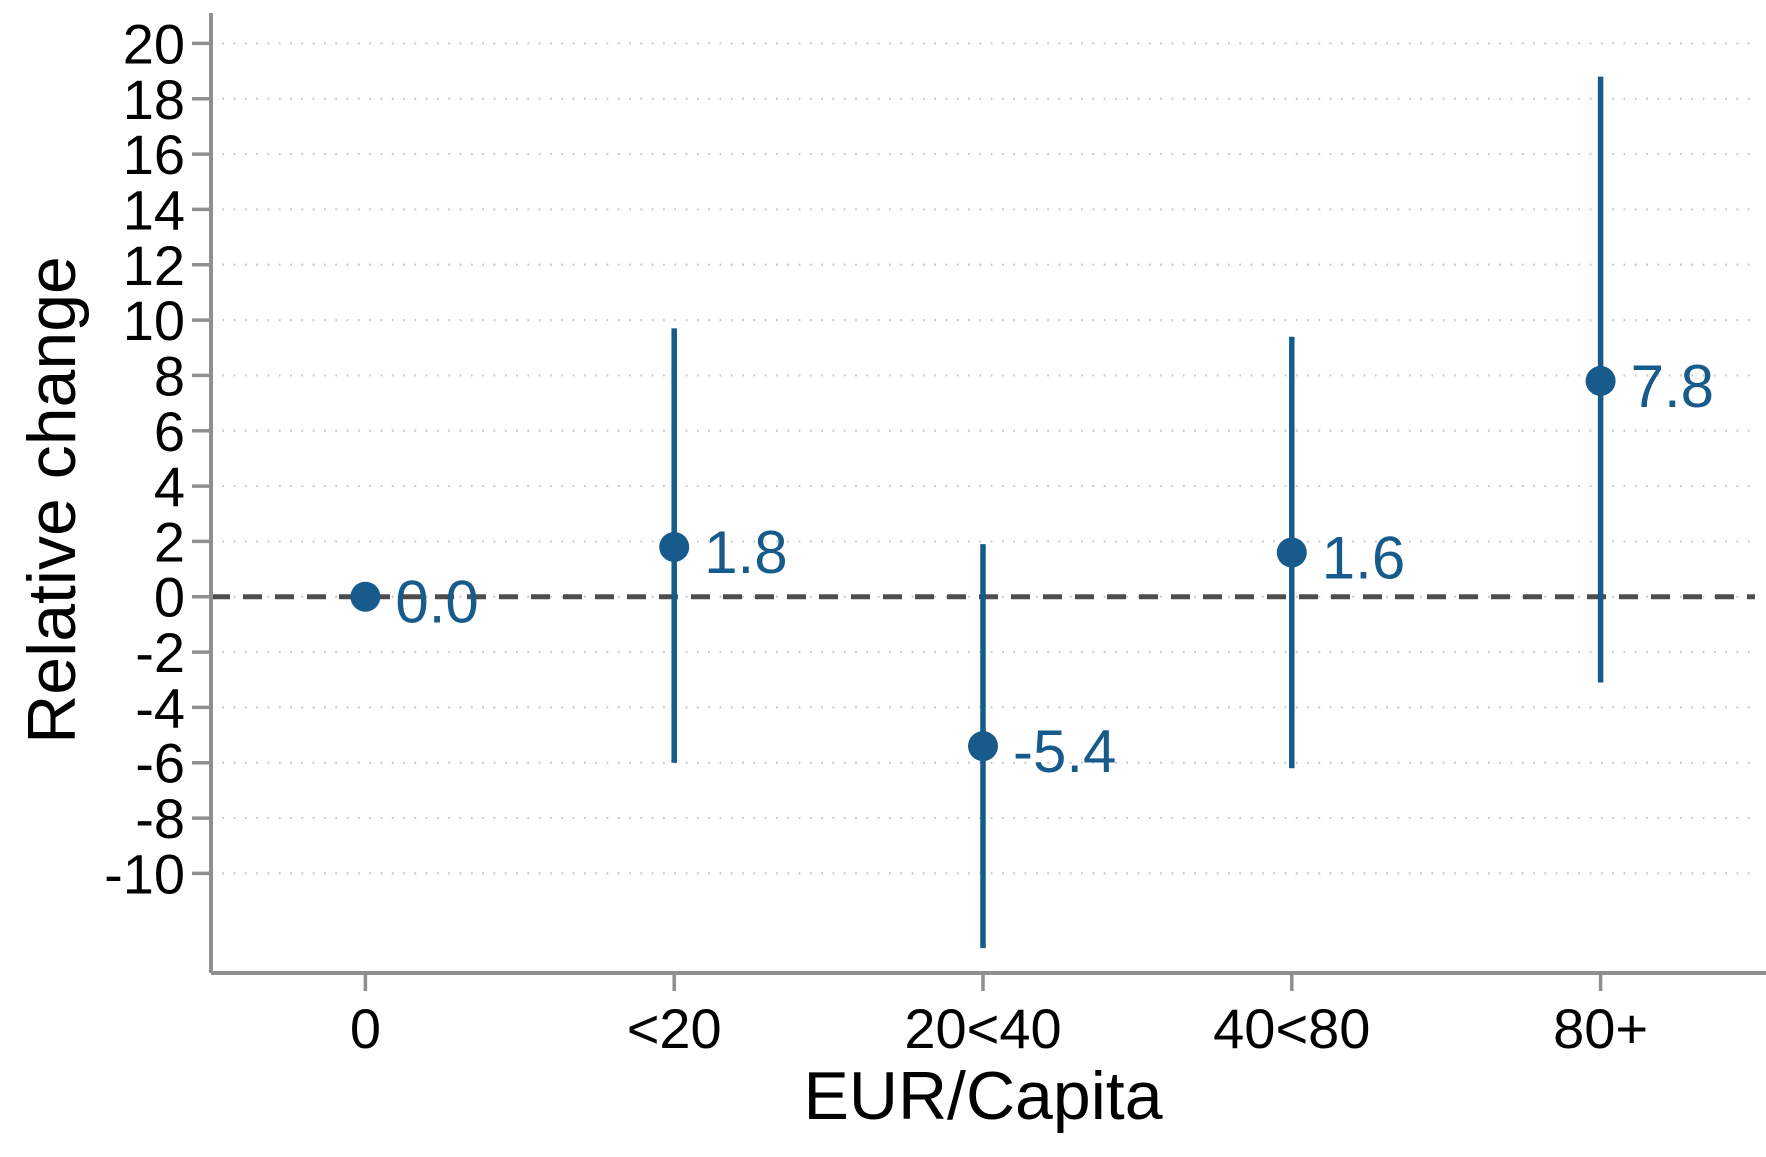  I want to click on y-tick-label: 8, so click(169, 375).